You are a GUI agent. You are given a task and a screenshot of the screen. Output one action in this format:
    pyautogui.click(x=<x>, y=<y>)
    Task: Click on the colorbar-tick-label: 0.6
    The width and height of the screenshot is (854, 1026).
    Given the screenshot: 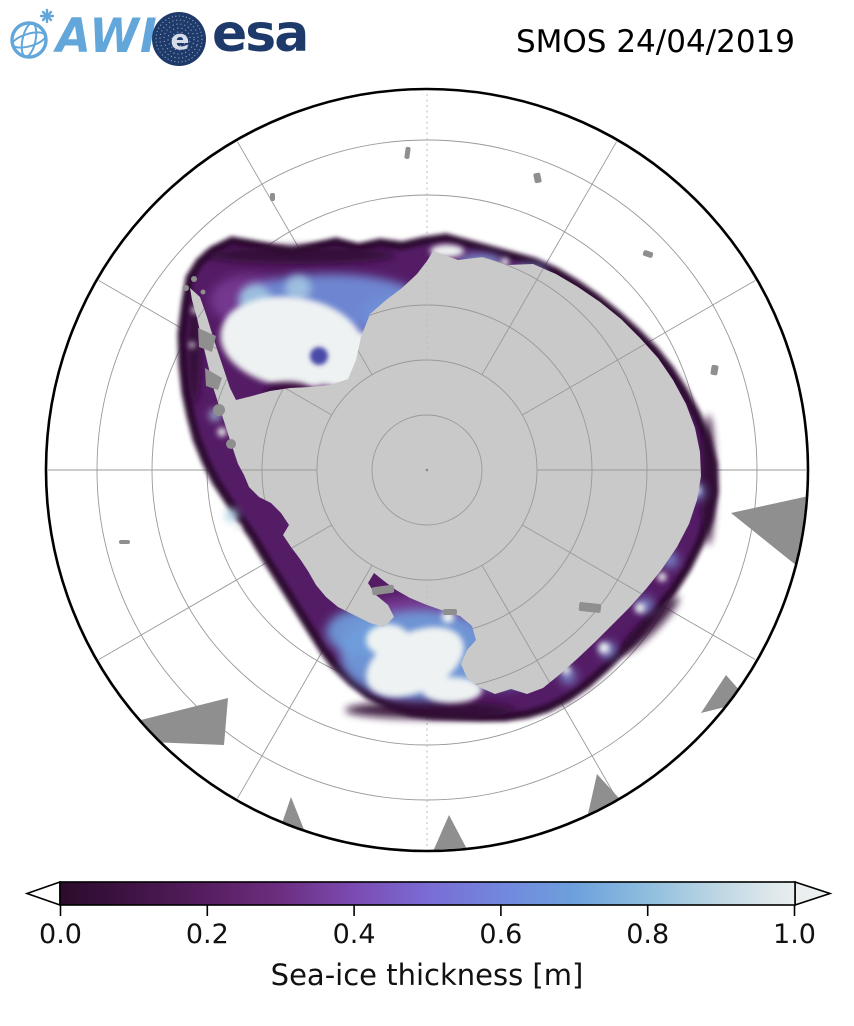 What is the action you would take?
    pyautogui.click(x=501, y=934)
    